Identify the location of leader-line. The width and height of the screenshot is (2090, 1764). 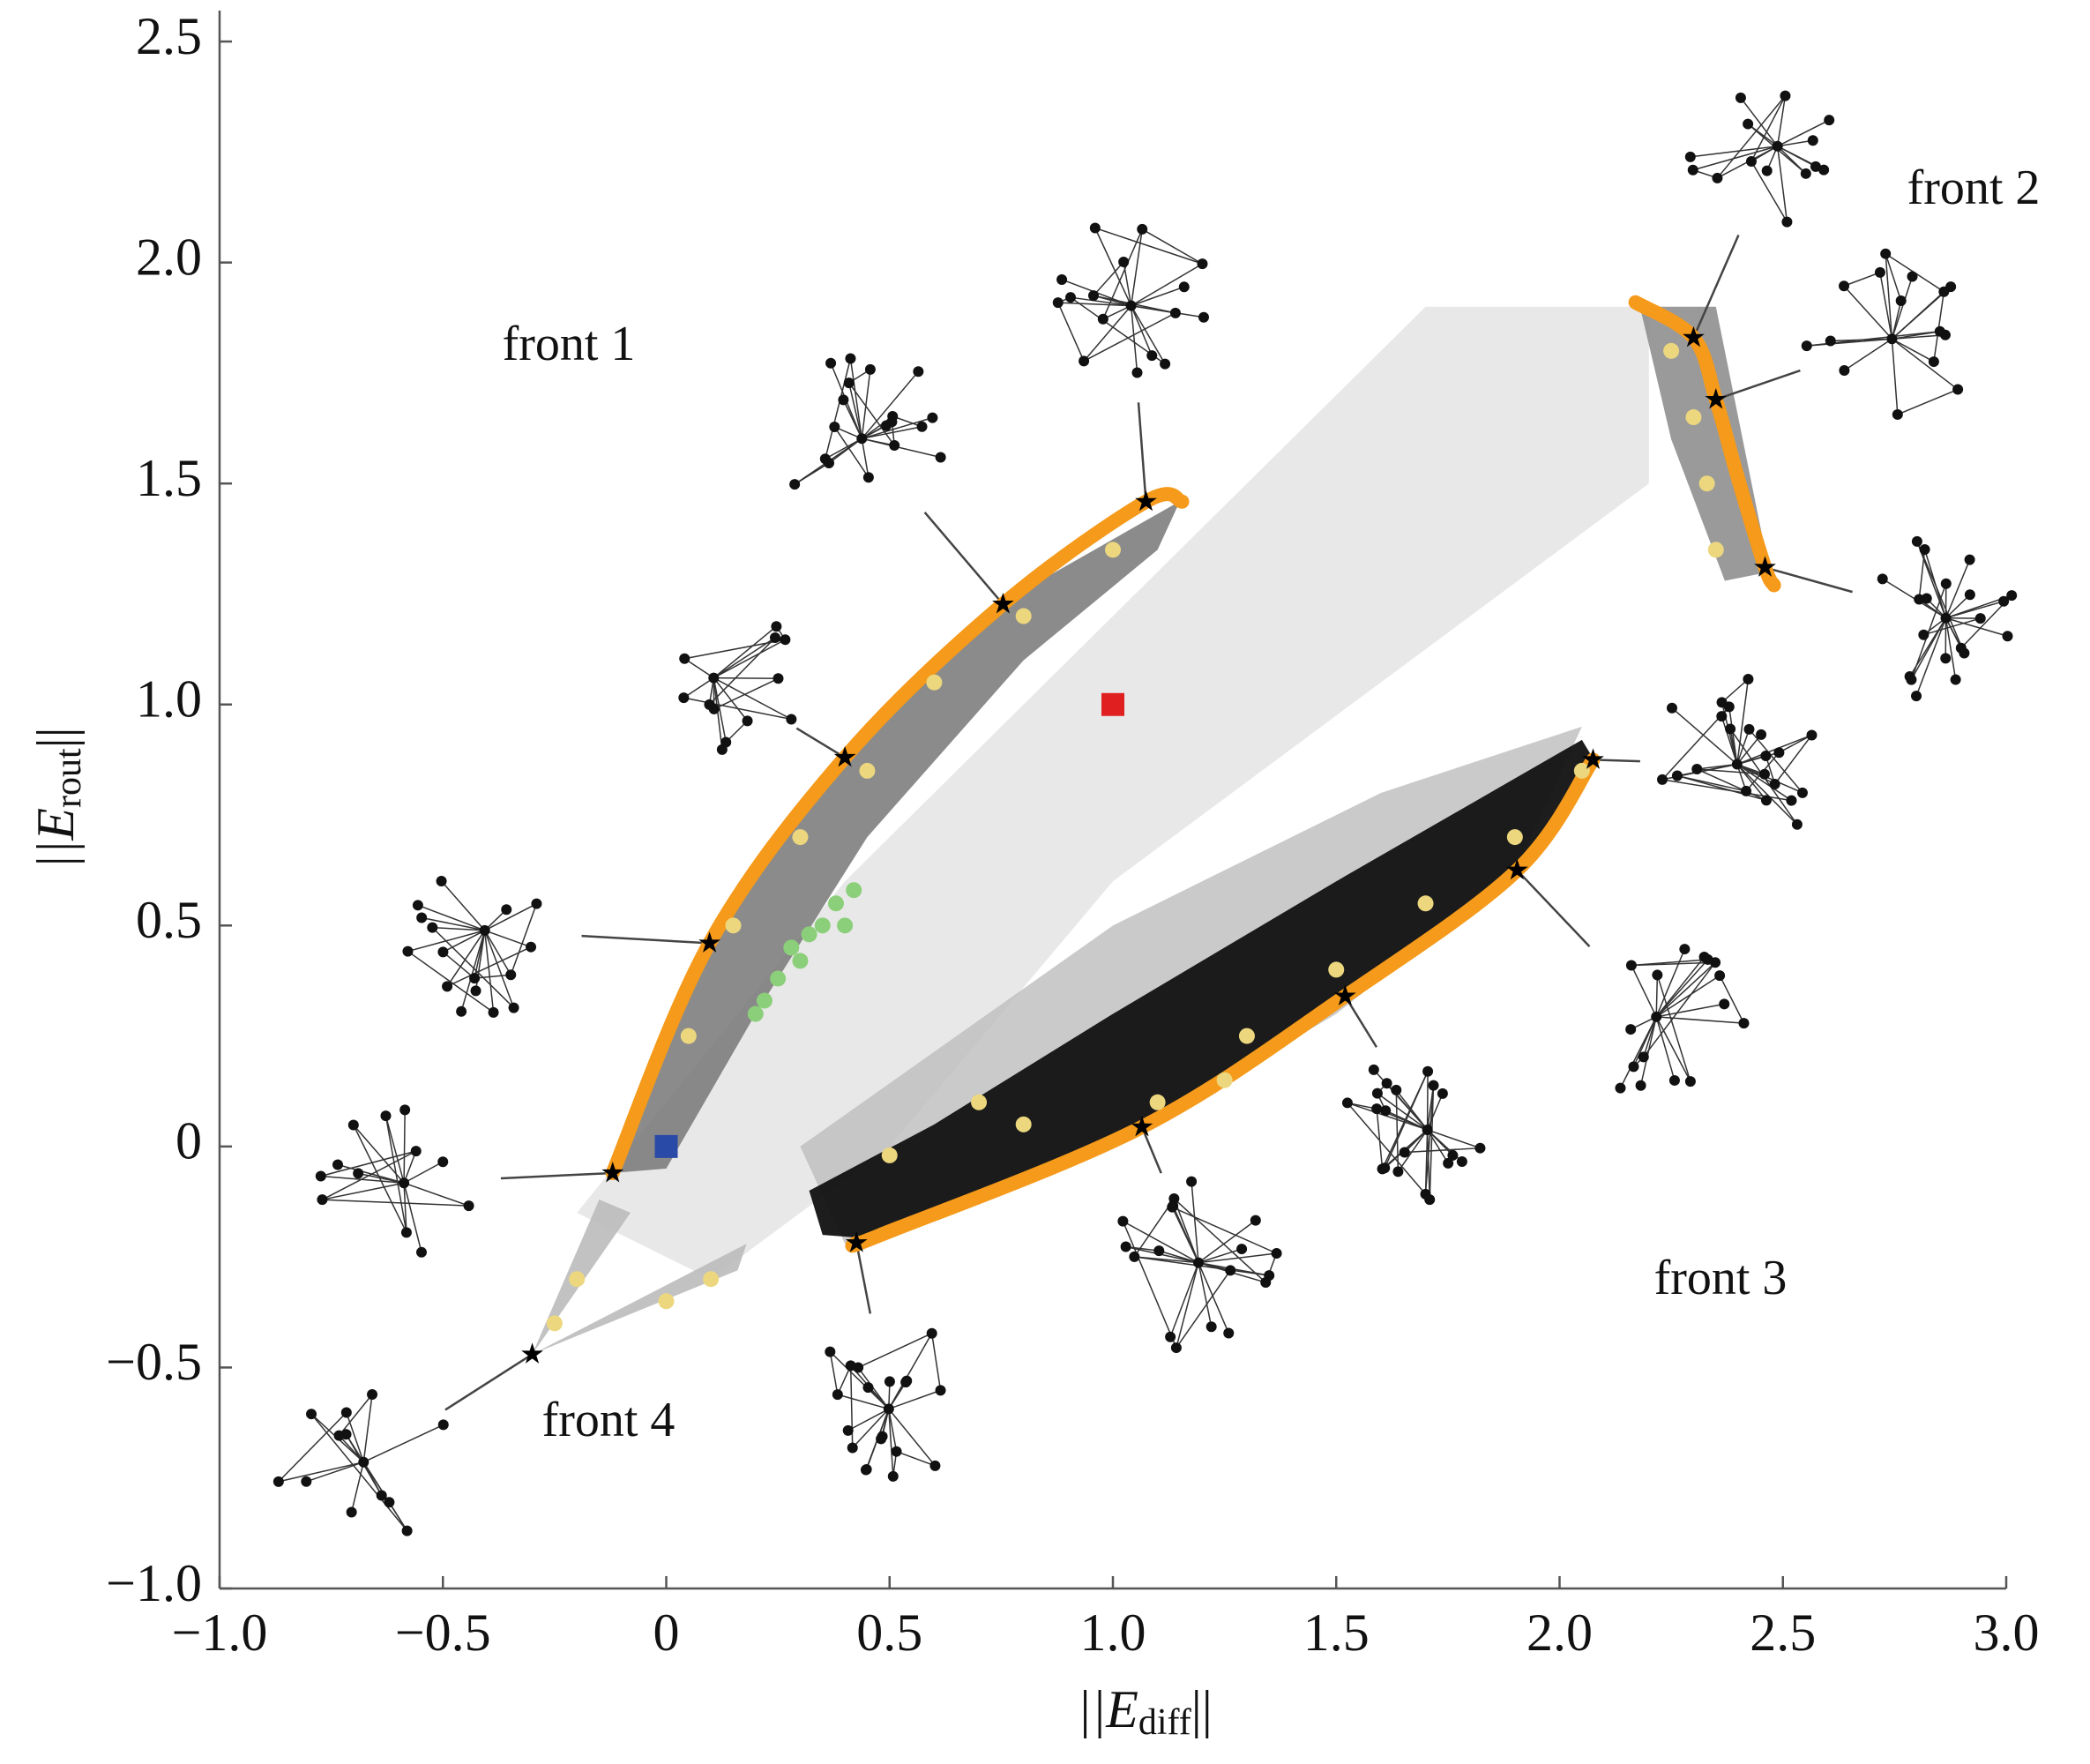
(1142, 452).